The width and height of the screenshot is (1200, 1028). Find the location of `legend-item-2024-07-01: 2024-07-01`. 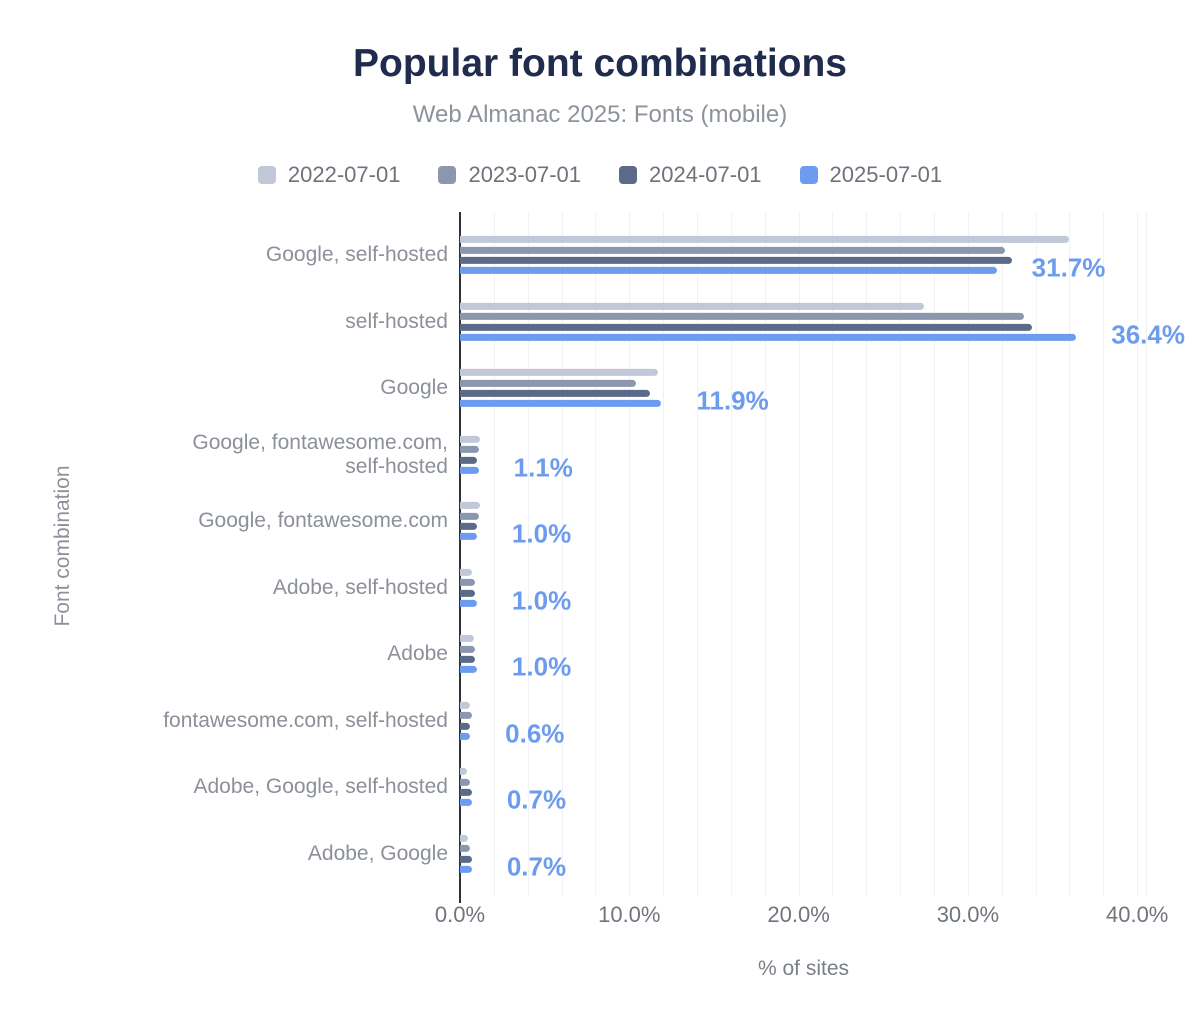

legend-item-2024-07-01: 2024-07-01 is located at coordinates (690, 175).